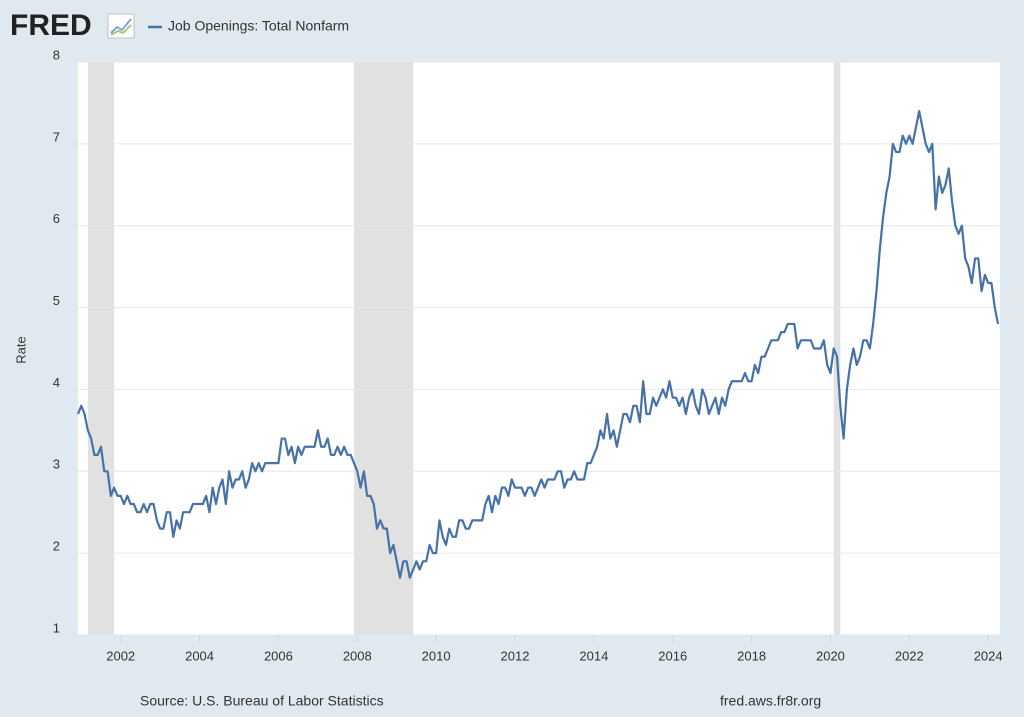 The height and width of the screenshot is (717, 1024). Describe the element at coordinates (56, 300) in the screenshot. I see `y-tick-label: 5` at that location.